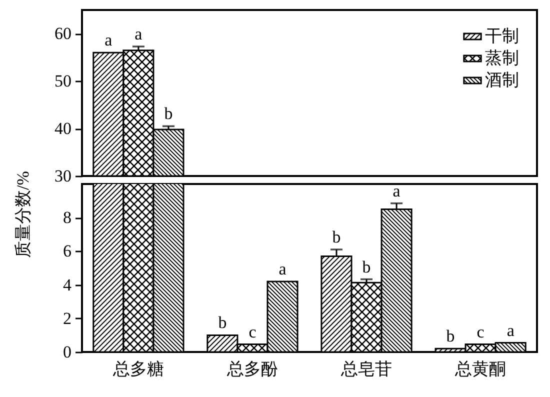  What do you see at coordinates (63, 176) in the screenshot?
I see `y-tick-label: 30` at bounding box center [63, 176].